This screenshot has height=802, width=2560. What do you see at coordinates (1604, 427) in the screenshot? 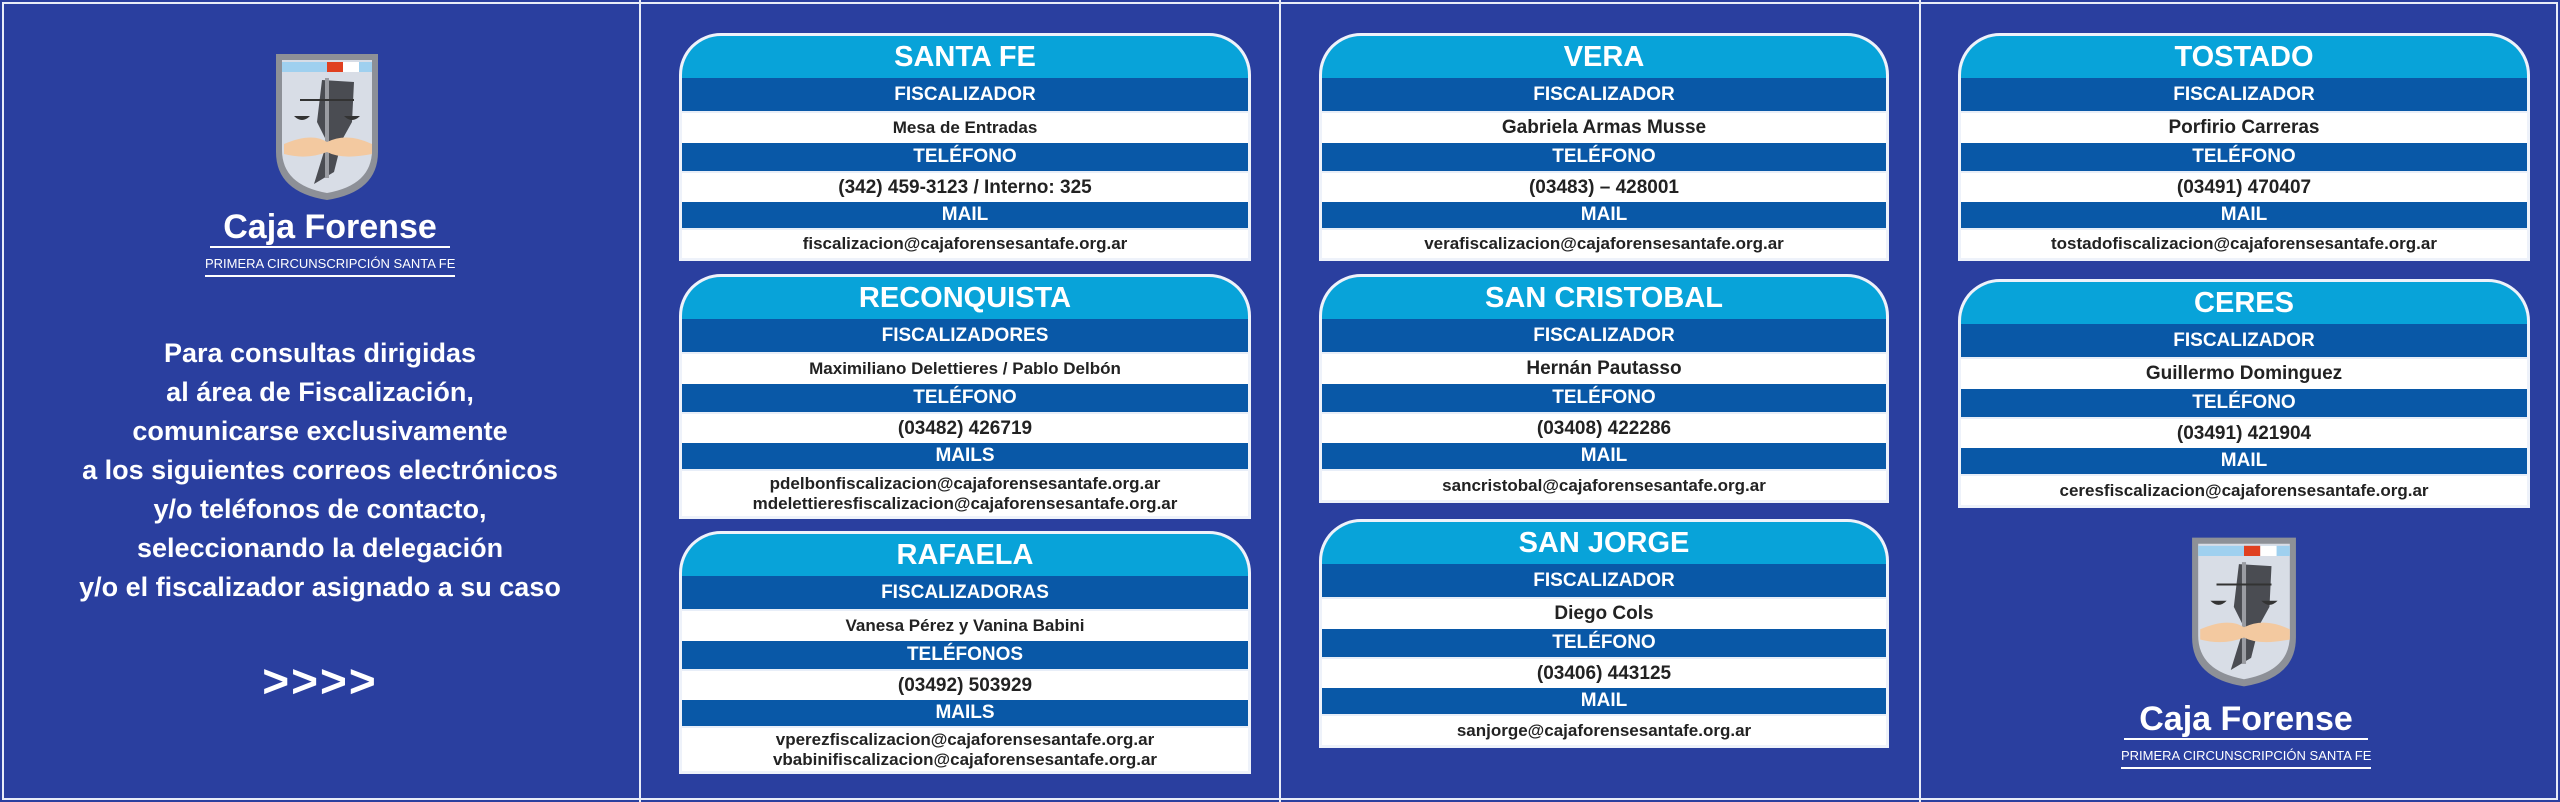
I see `telefono-value: (03408) 422286` at bounding box center [1604, 427].